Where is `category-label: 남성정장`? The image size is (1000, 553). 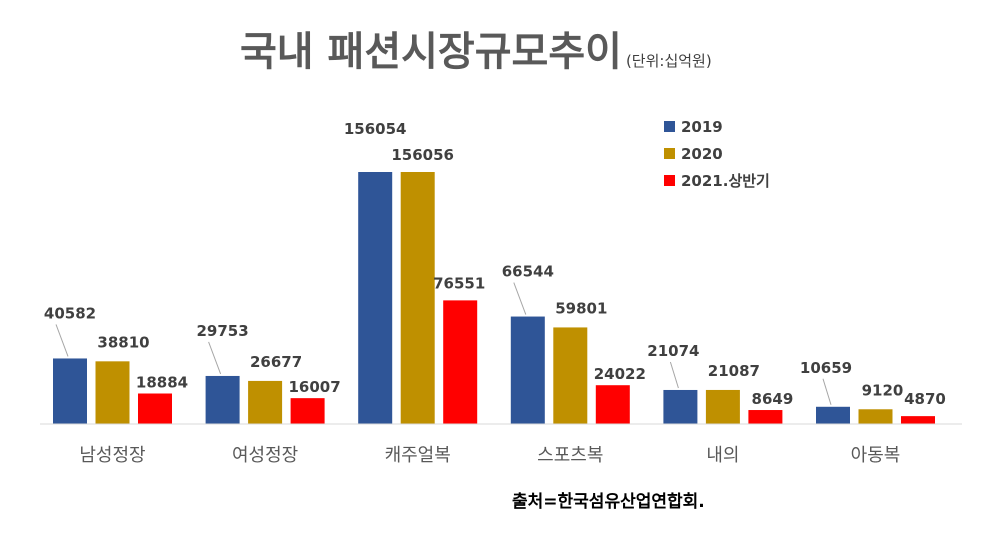 category-label: 남성정장 is located at coordinates (112, 455).